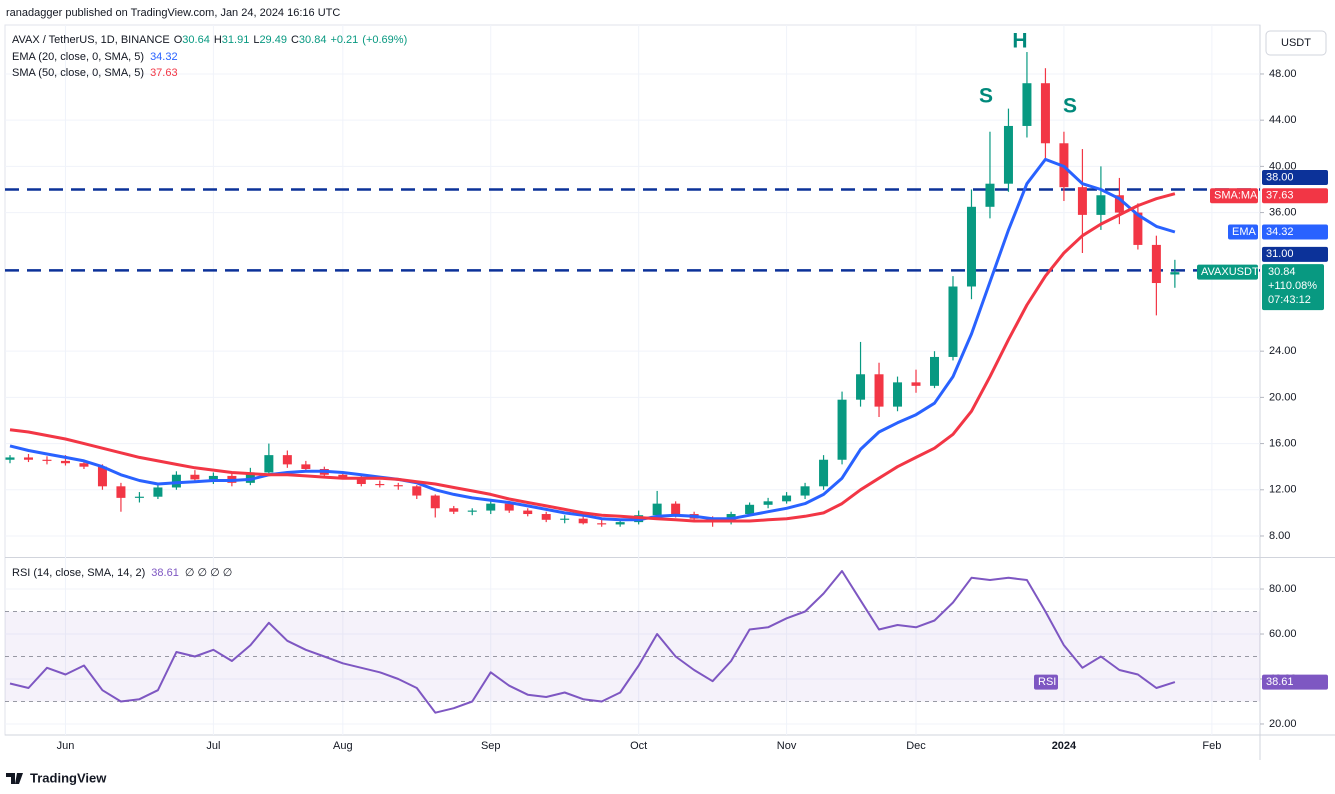 Image resolution: width=1335 pixels, height=794 pixels. Describe the element at coordinates (218, 40) in the screenshot. I see `legend-item: H` at that location.